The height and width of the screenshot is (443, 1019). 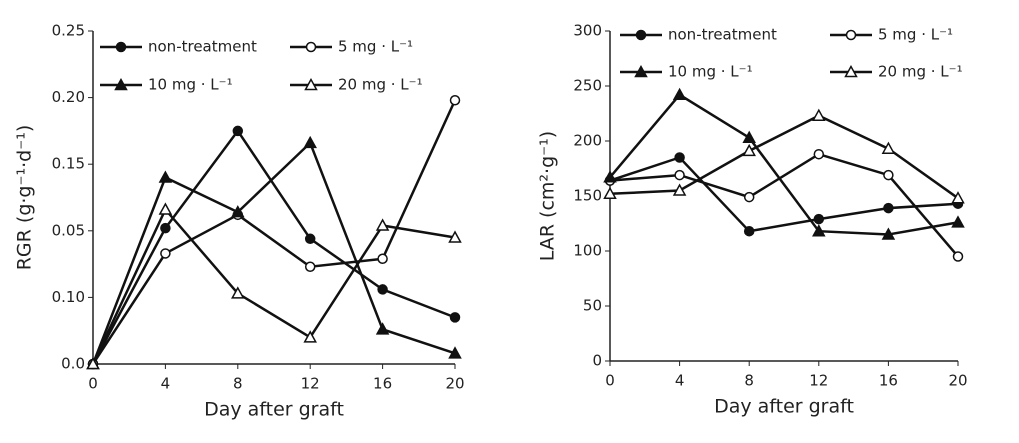 I want to click on y-tick-label: 0.15, so click(x=68, y=164).